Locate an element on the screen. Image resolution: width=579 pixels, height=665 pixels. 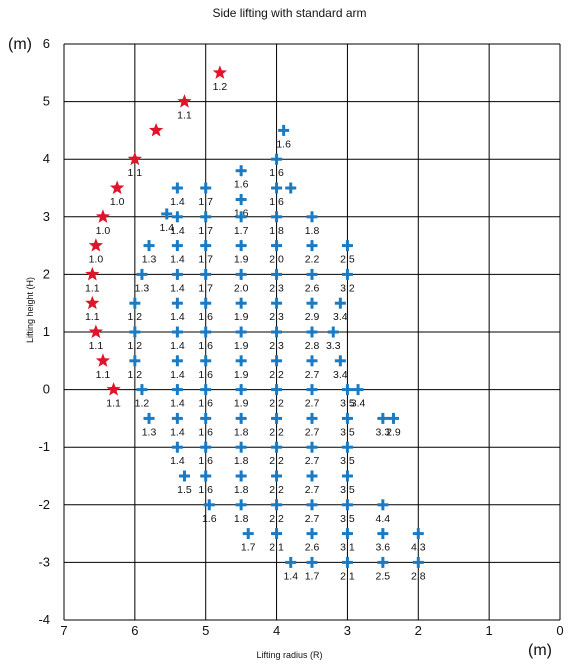
y-tick-label: 5 is located at coordinates (46, 101).